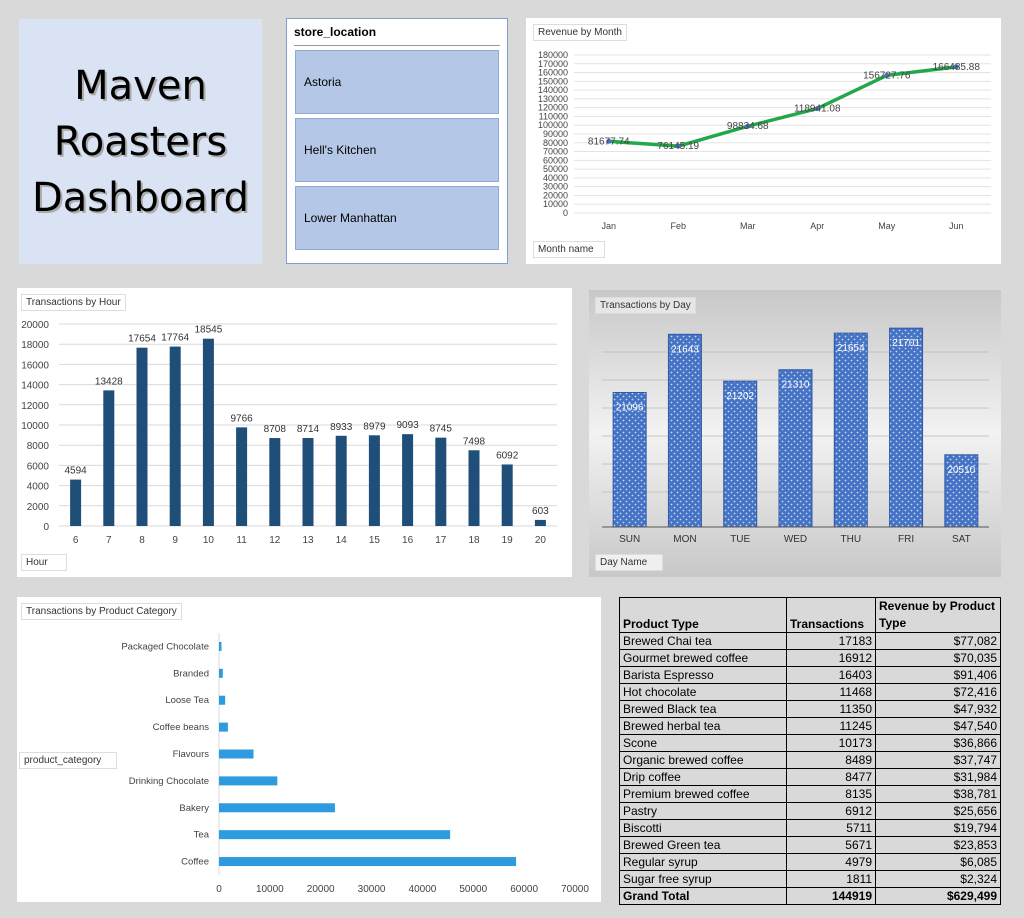 The image size is (1024, 918). Describe the element at coordinates (810, 794) in the screenshot. I see `table-row: Premium brewed coffee 8135 $38,781` at that location.